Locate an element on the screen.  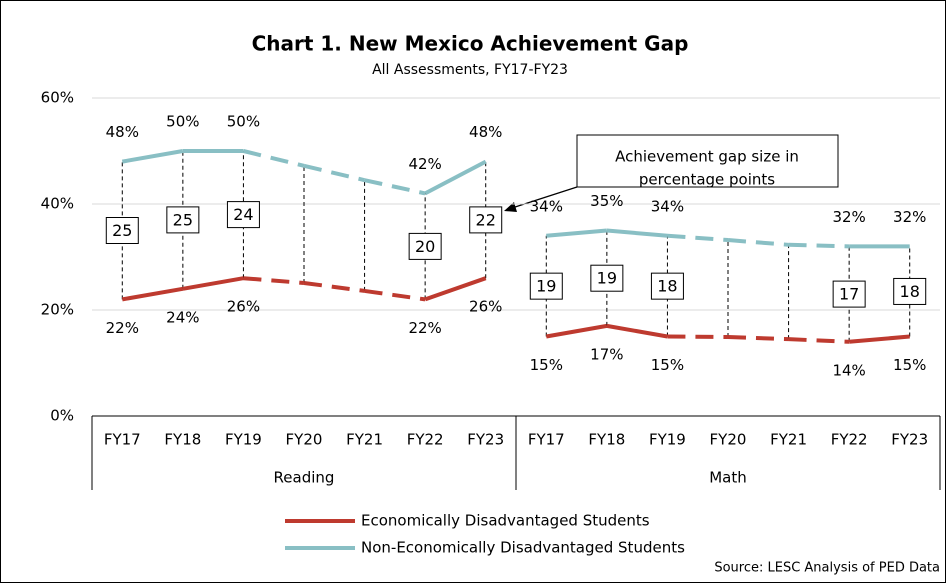
gap-label: 17 is located at coordinates (849, 294).